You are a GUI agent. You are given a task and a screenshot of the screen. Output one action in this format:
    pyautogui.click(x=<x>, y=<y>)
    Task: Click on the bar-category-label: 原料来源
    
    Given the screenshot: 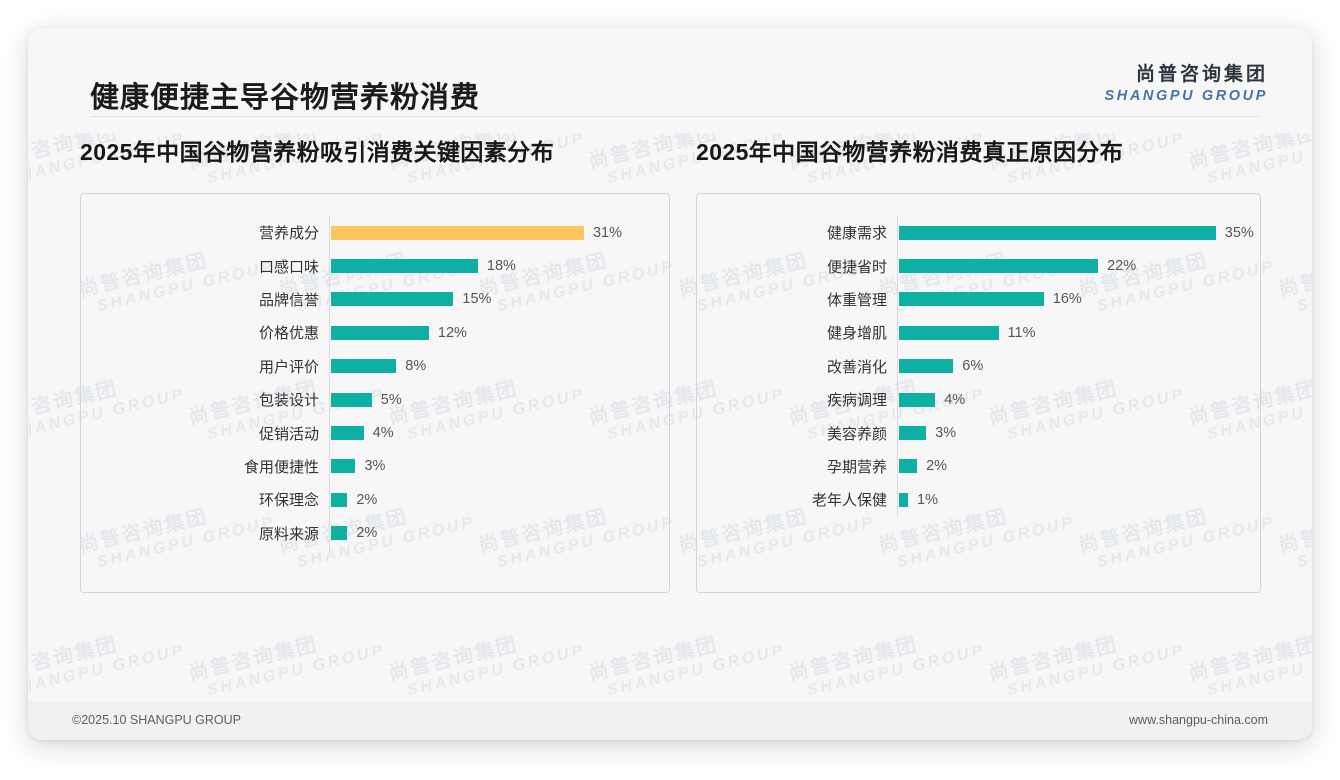 What is the action you would take?
    pyautogui.click(x=288, y=534)
    